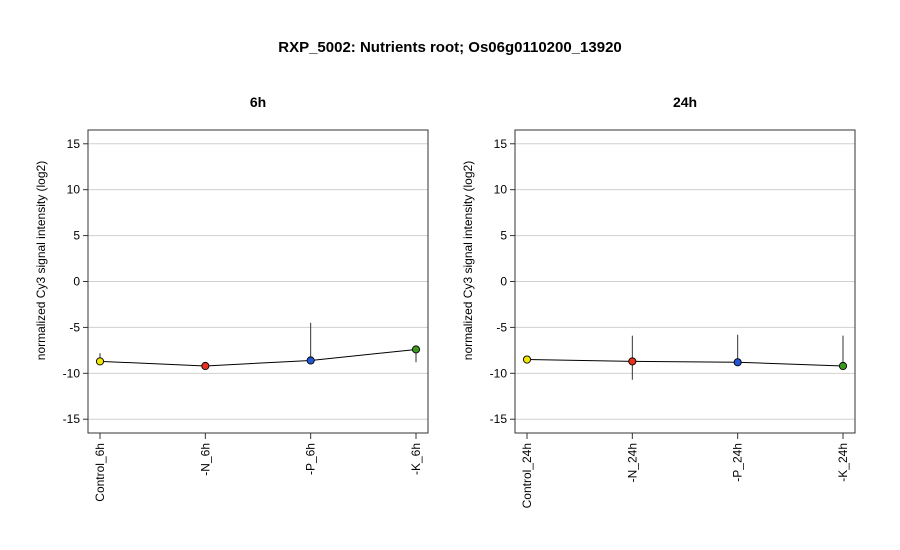 Image resolution: width=900 pixels, height=550 pixels. Describe the element at coordinates (843, 462) in the screenshot. I see `x-tick-label: -K_24h` at that location.